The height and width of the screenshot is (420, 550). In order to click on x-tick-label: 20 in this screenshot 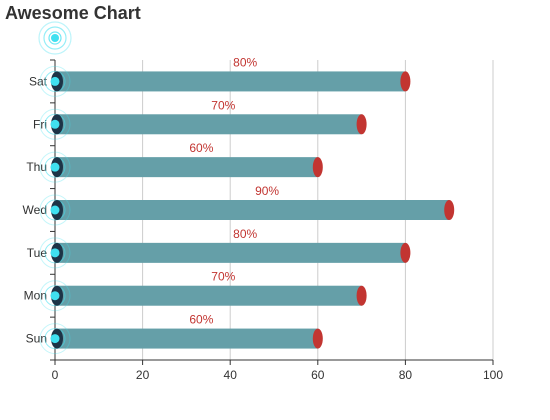, I will do `click(143, 375)`.